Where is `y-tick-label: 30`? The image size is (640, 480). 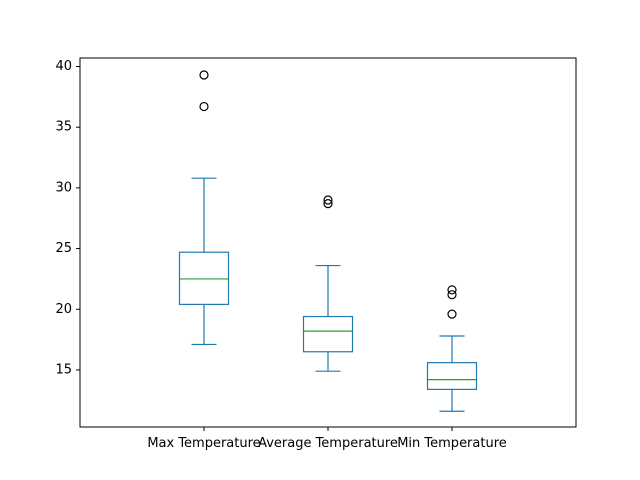 y-tick-label: 30 is located at coordinates (63, 187).